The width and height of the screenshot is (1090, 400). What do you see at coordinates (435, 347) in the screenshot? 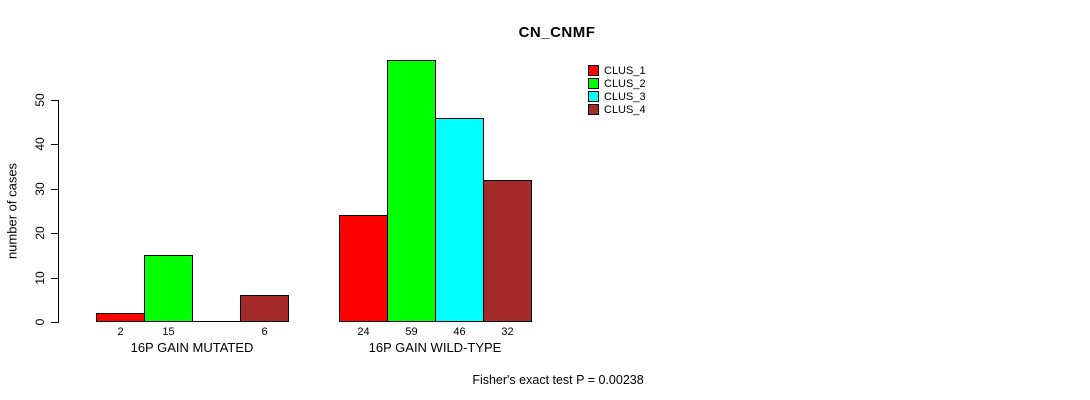
I see `category-label-wild-type: 16P GAIN WILD-TYPE` at bounding box center [435, 347].